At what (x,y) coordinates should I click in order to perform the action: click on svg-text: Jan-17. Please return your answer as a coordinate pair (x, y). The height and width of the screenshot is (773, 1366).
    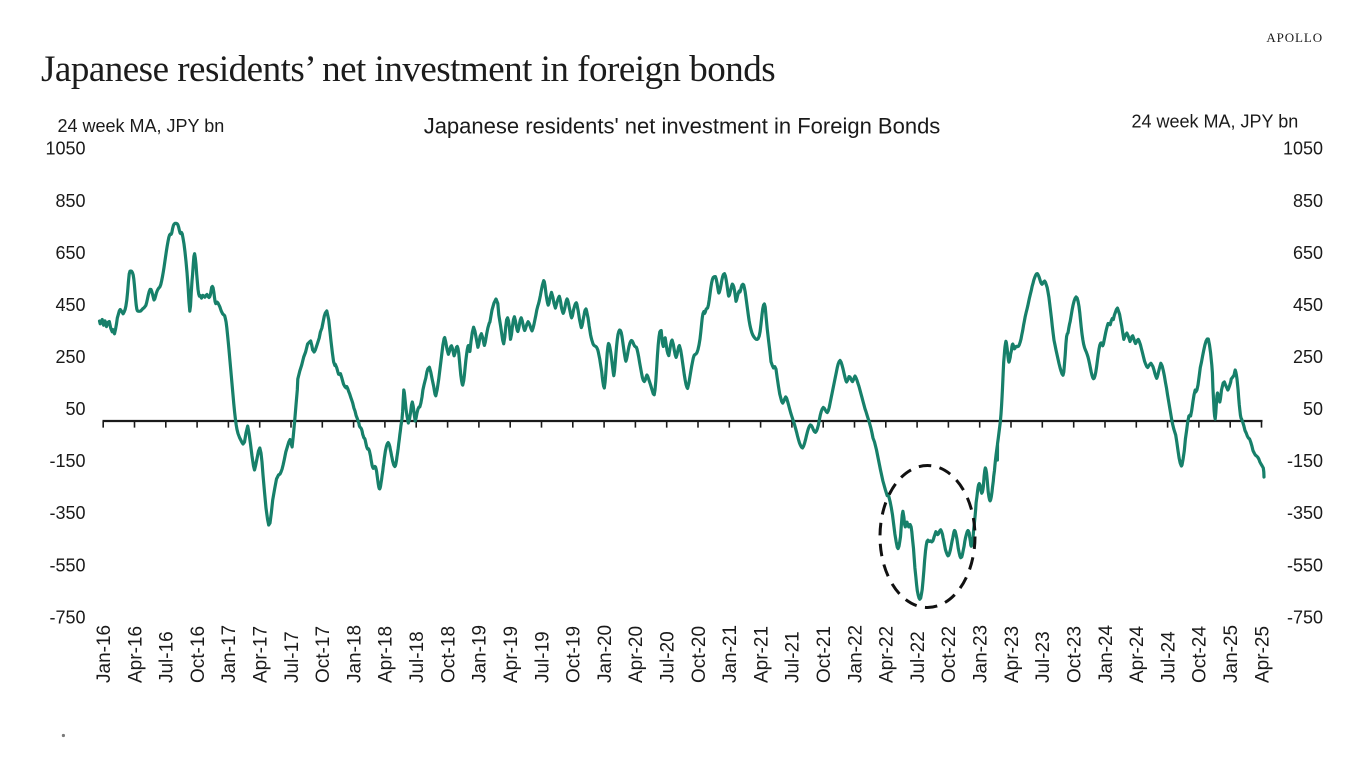
    Looking at the image, I should click on (229, 654).